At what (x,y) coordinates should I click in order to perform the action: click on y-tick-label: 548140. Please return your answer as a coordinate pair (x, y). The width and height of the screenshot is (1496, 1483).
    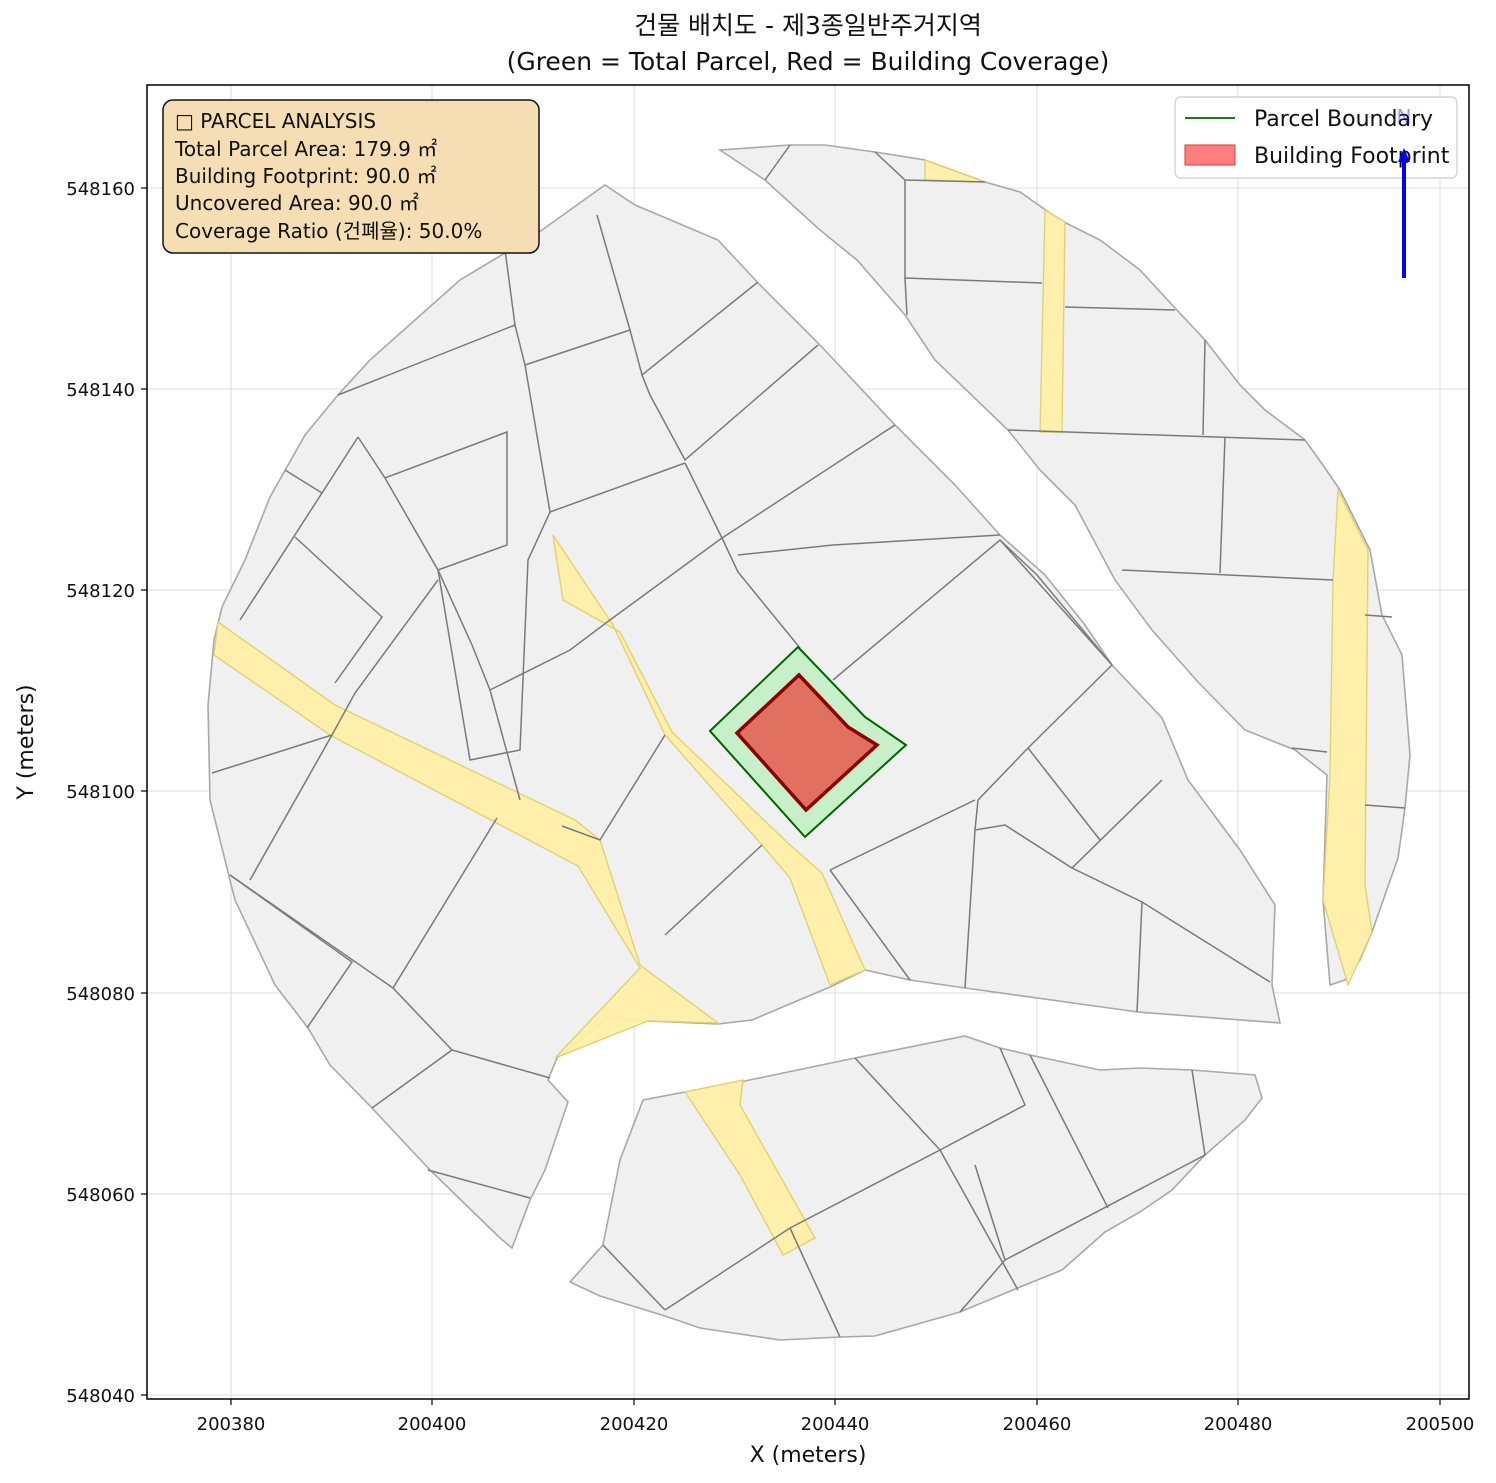
    Looking at the image, I should click on (100, 390).